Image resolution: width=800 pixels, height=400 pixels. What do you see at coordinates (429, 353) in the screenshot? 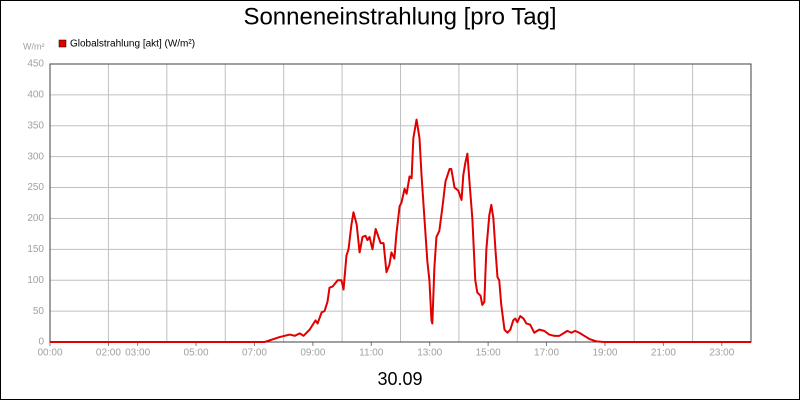
I see `x-tick-label: 13:00` at bounding box center [429, 353].